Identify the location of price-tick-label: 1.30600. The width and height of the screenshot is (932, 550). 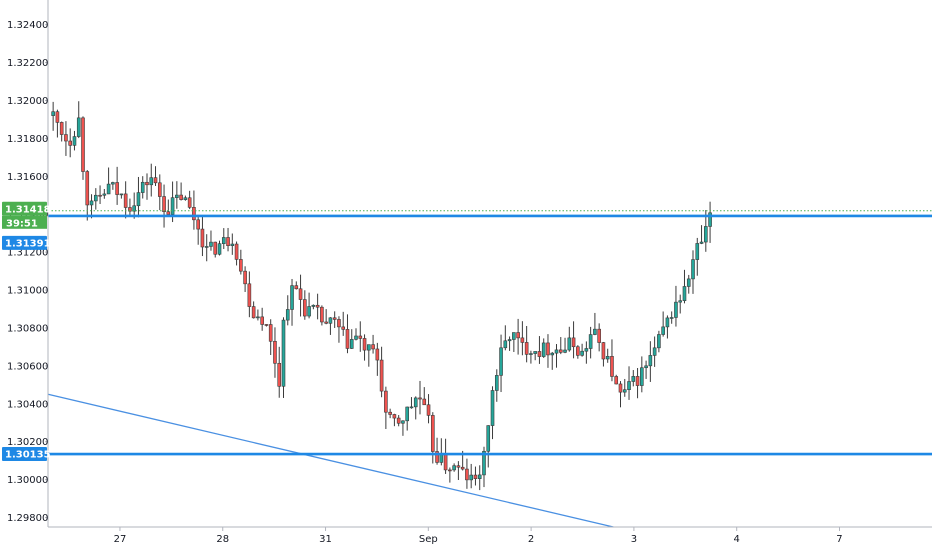
(27, 366).